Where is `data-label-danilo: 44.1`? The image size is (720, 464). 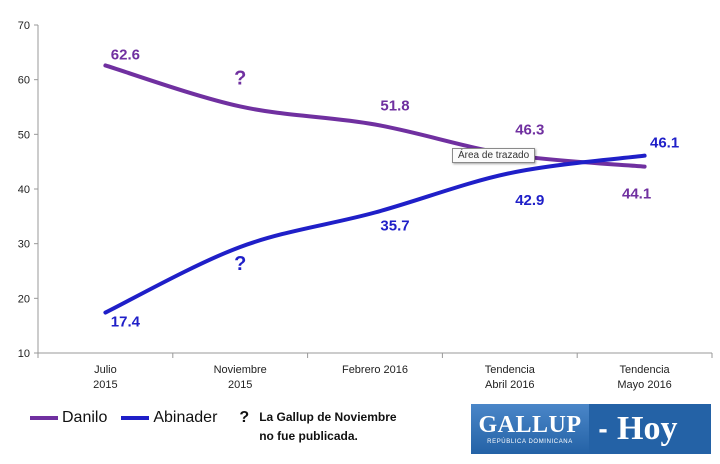 data-label-danilo: 44.1 is located at coordinates (636, 194).